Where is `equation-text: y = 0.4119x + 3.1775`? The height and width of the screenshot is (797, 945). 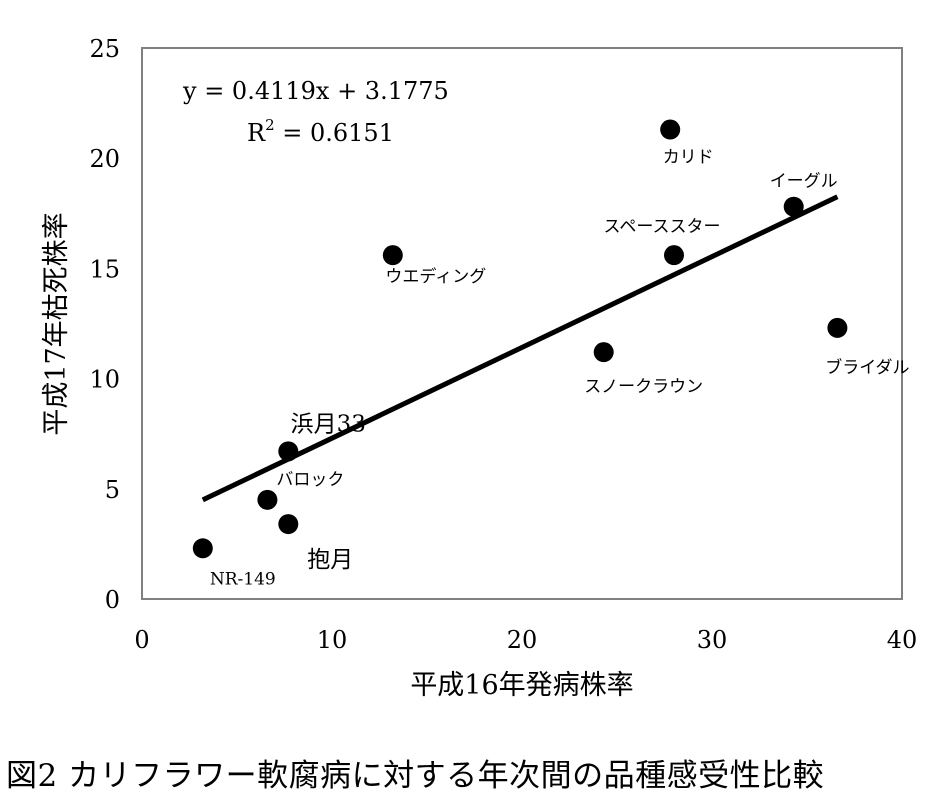 equation-text: y = 0.4119x + 3.1775 is located at coordinates (315, 91).